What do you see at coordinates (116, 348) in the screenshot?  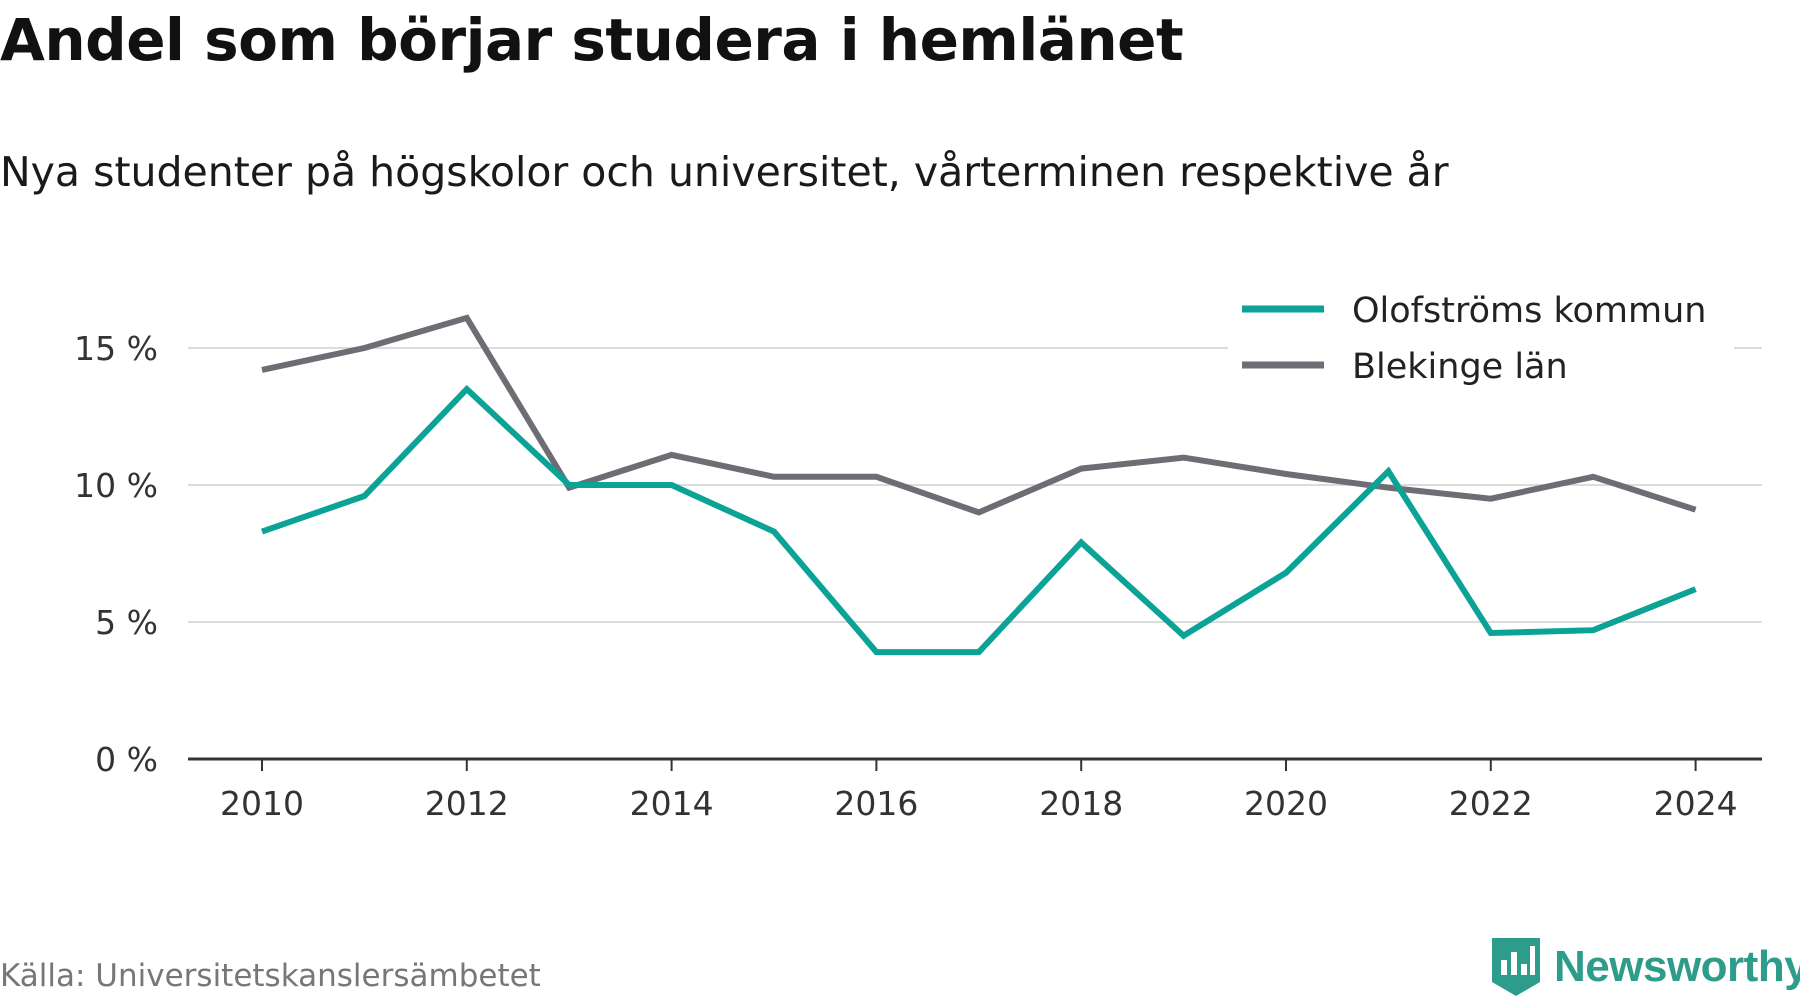 I see `y-tick-label: 15 %` at bounding box center [116, 348].